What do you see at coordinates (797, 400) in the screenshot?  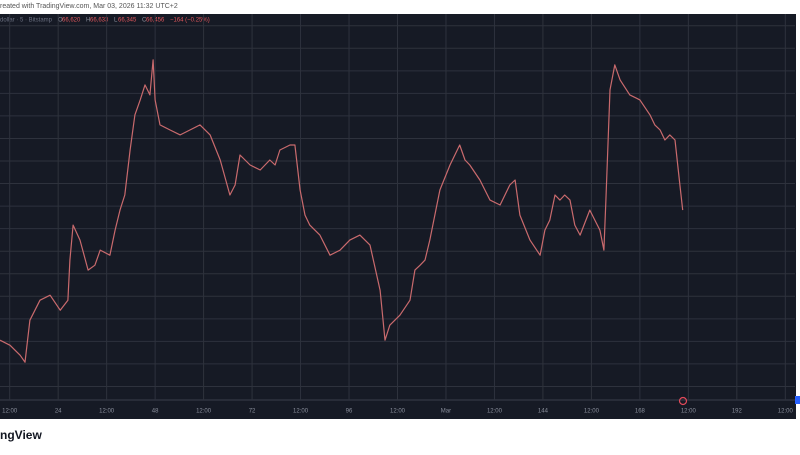 I see `scroll-button` at bounding box center [797, 400].